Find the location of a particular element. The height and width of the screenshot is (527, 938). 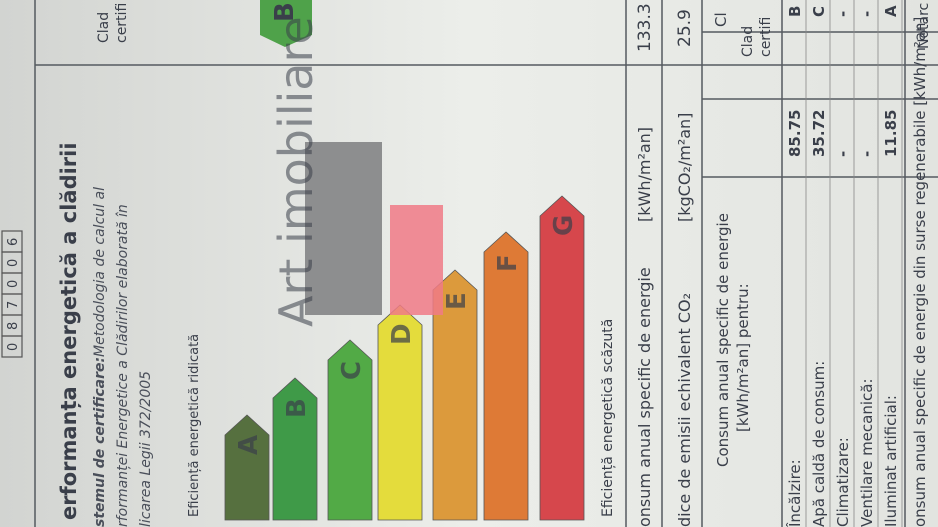

row-label: Climatizare: is located at coordinates (843, 482).